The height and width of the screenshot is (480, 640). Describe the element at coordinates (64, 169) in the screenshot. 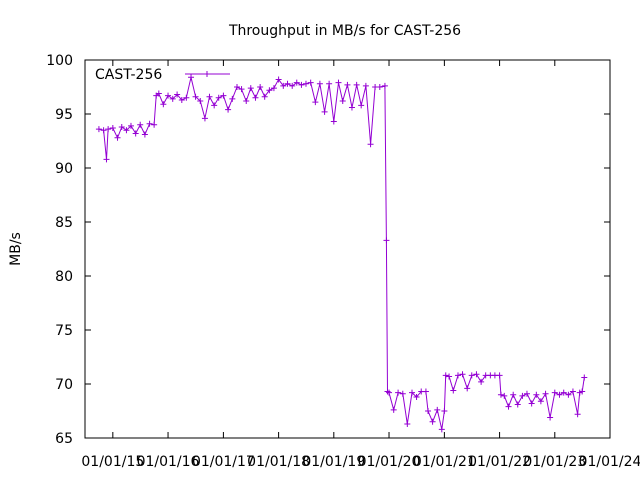

I see `y-tick-label: 90` at that location.